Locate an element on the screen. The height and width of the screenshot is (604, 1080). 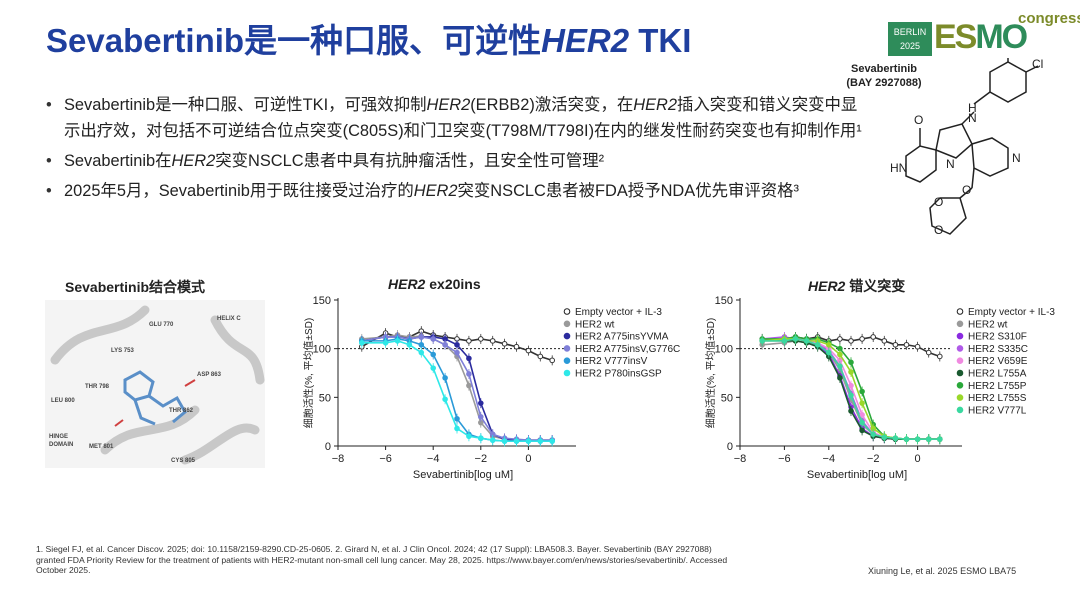
label-lys-753: LYS 753 is located at coordinates (122, 351).